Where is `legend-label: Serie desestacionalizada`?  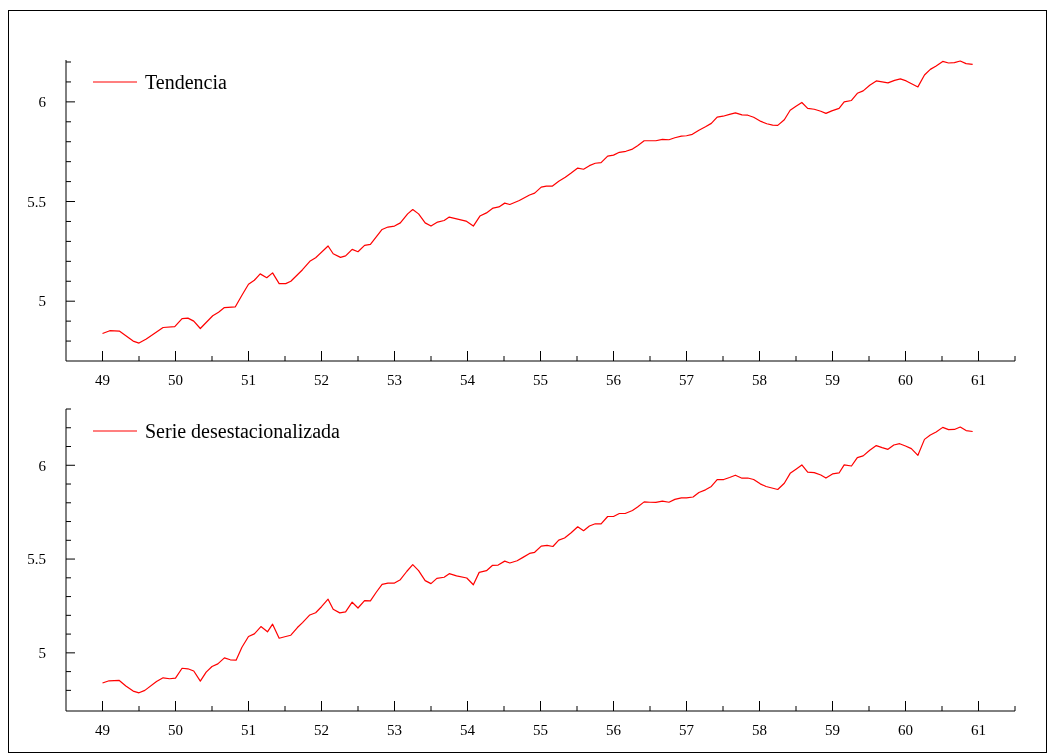
legend-label: Serie desestacionalizada is located at coordinates (243, 431).